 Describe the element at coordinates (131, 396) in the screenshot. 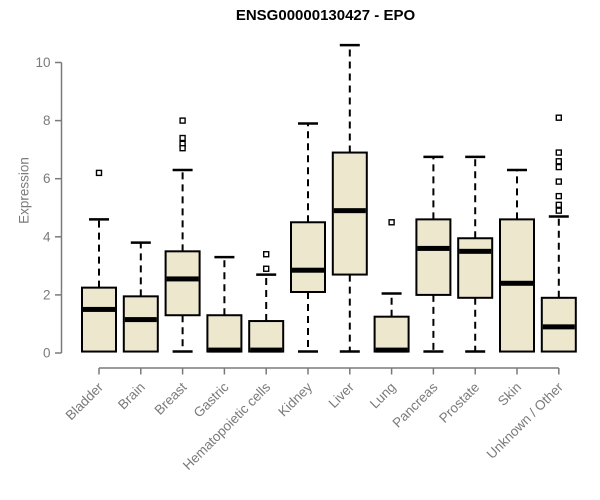

I see `x-tick-label-brain: Brain` at that location.